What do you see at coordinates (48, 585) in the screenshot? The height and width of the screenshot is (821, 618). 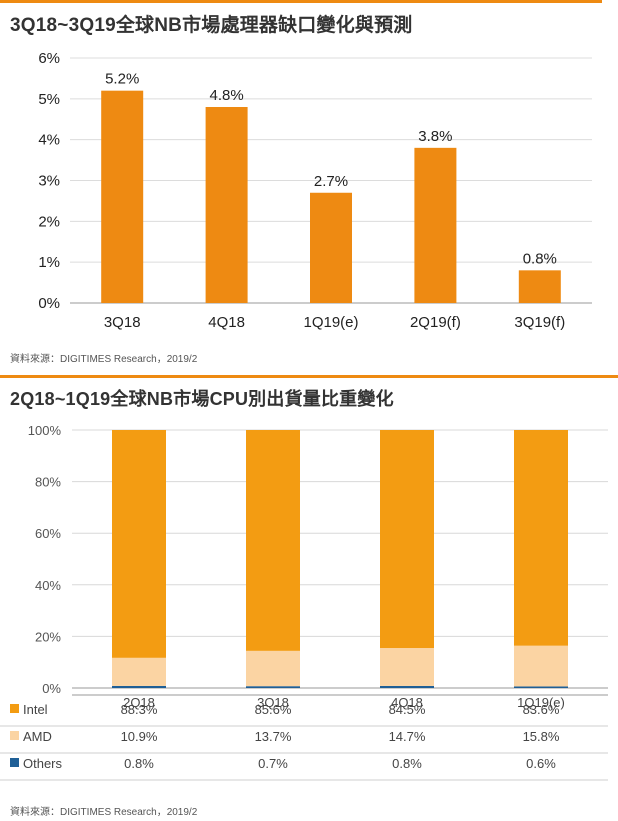 I see `y-tick-label: 40%` at bounding box center [48, 585].